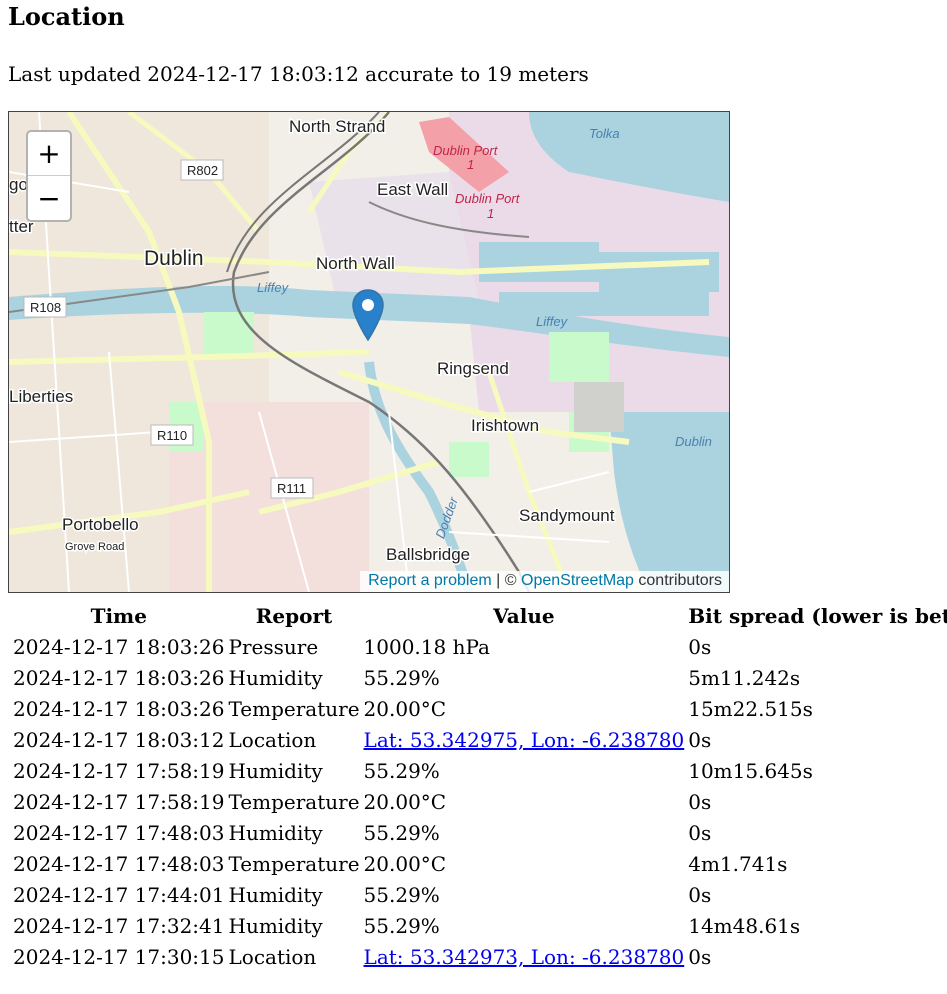 The height and width of the screenshot is (994, 947). What do you see at coordinates (202, 170) in the screenshot?
I see `road-shield: R802` at bounding box center [202, 170].